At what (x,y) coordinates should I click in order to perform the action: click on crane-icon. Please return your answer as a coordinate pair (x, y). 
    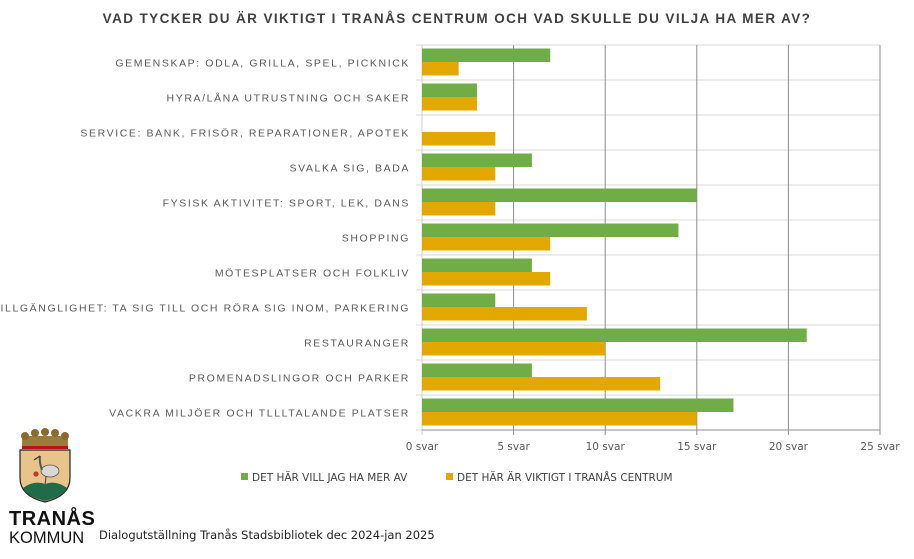
    Looking at the image, I should click on (46, 471).